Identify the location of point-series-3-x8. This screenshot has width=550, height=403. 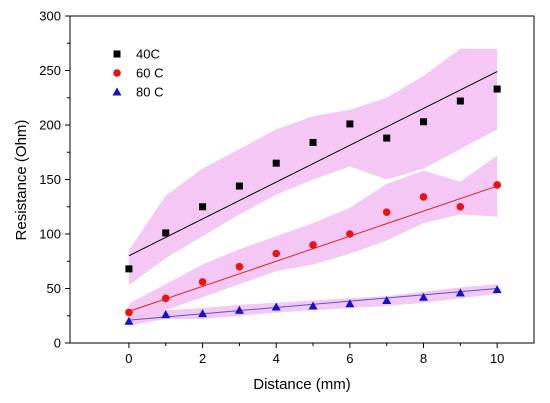
(424, 296).